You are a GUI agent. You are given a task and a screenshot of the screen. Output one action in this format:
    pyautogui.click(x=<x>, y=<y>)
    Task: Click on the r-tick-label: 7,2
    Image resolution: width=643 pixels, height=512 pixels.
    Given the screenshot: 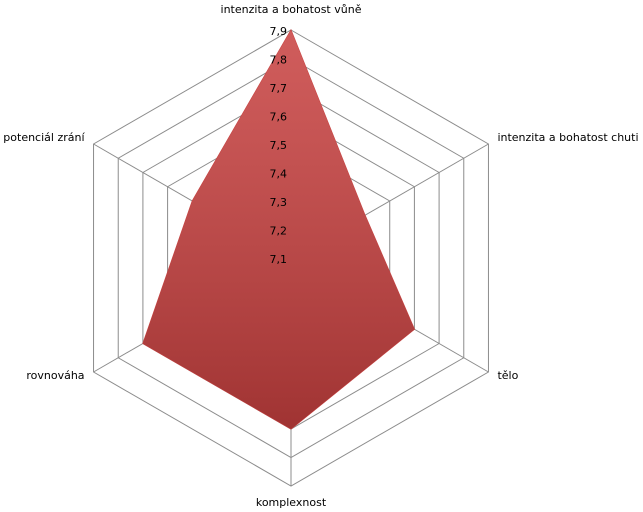 What is the action you would take?
    pyautogui.click(x=279, y=231)
    